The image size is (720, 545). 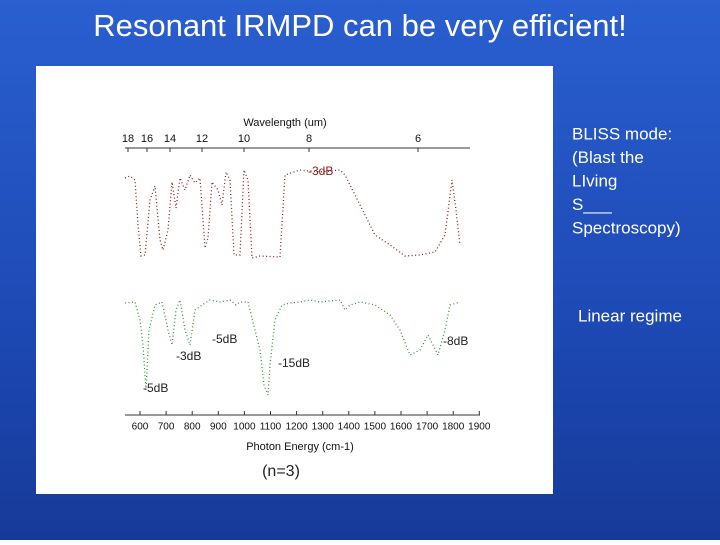 I want to click on bottom-tick-label: 1800, so click(x=453, y=427).